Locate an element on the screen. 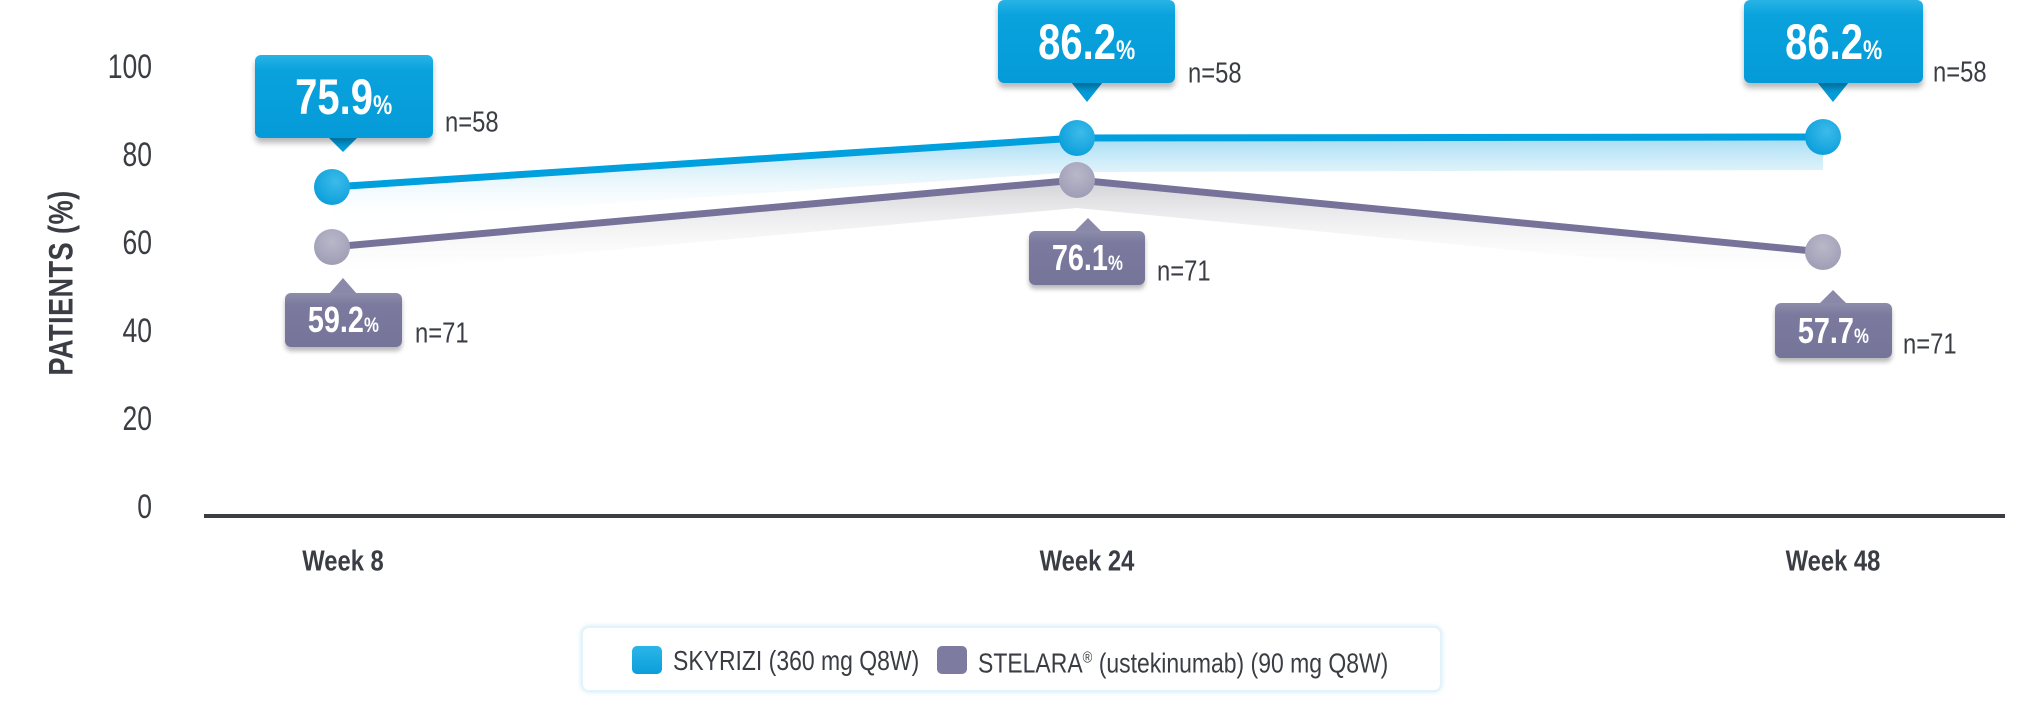 The width and height of the screenshot is (2024, 724). skyrizi-legend-swatch is located at coordinates (647, 660).